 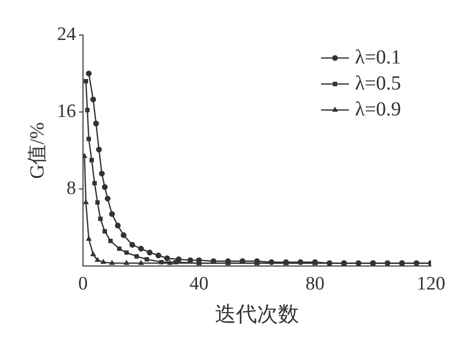 I want to click on y-tick-label: 8, so click(x=71, y=188).